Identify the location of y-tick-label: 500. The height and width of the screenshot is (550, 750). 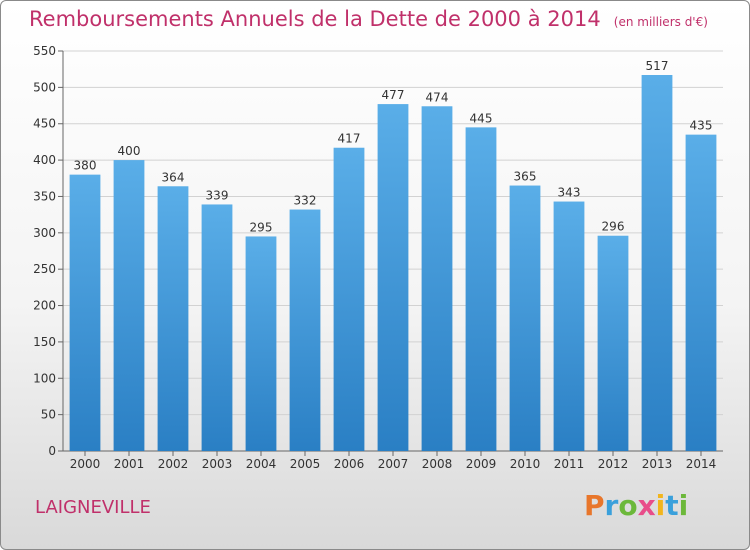
(44, 87).